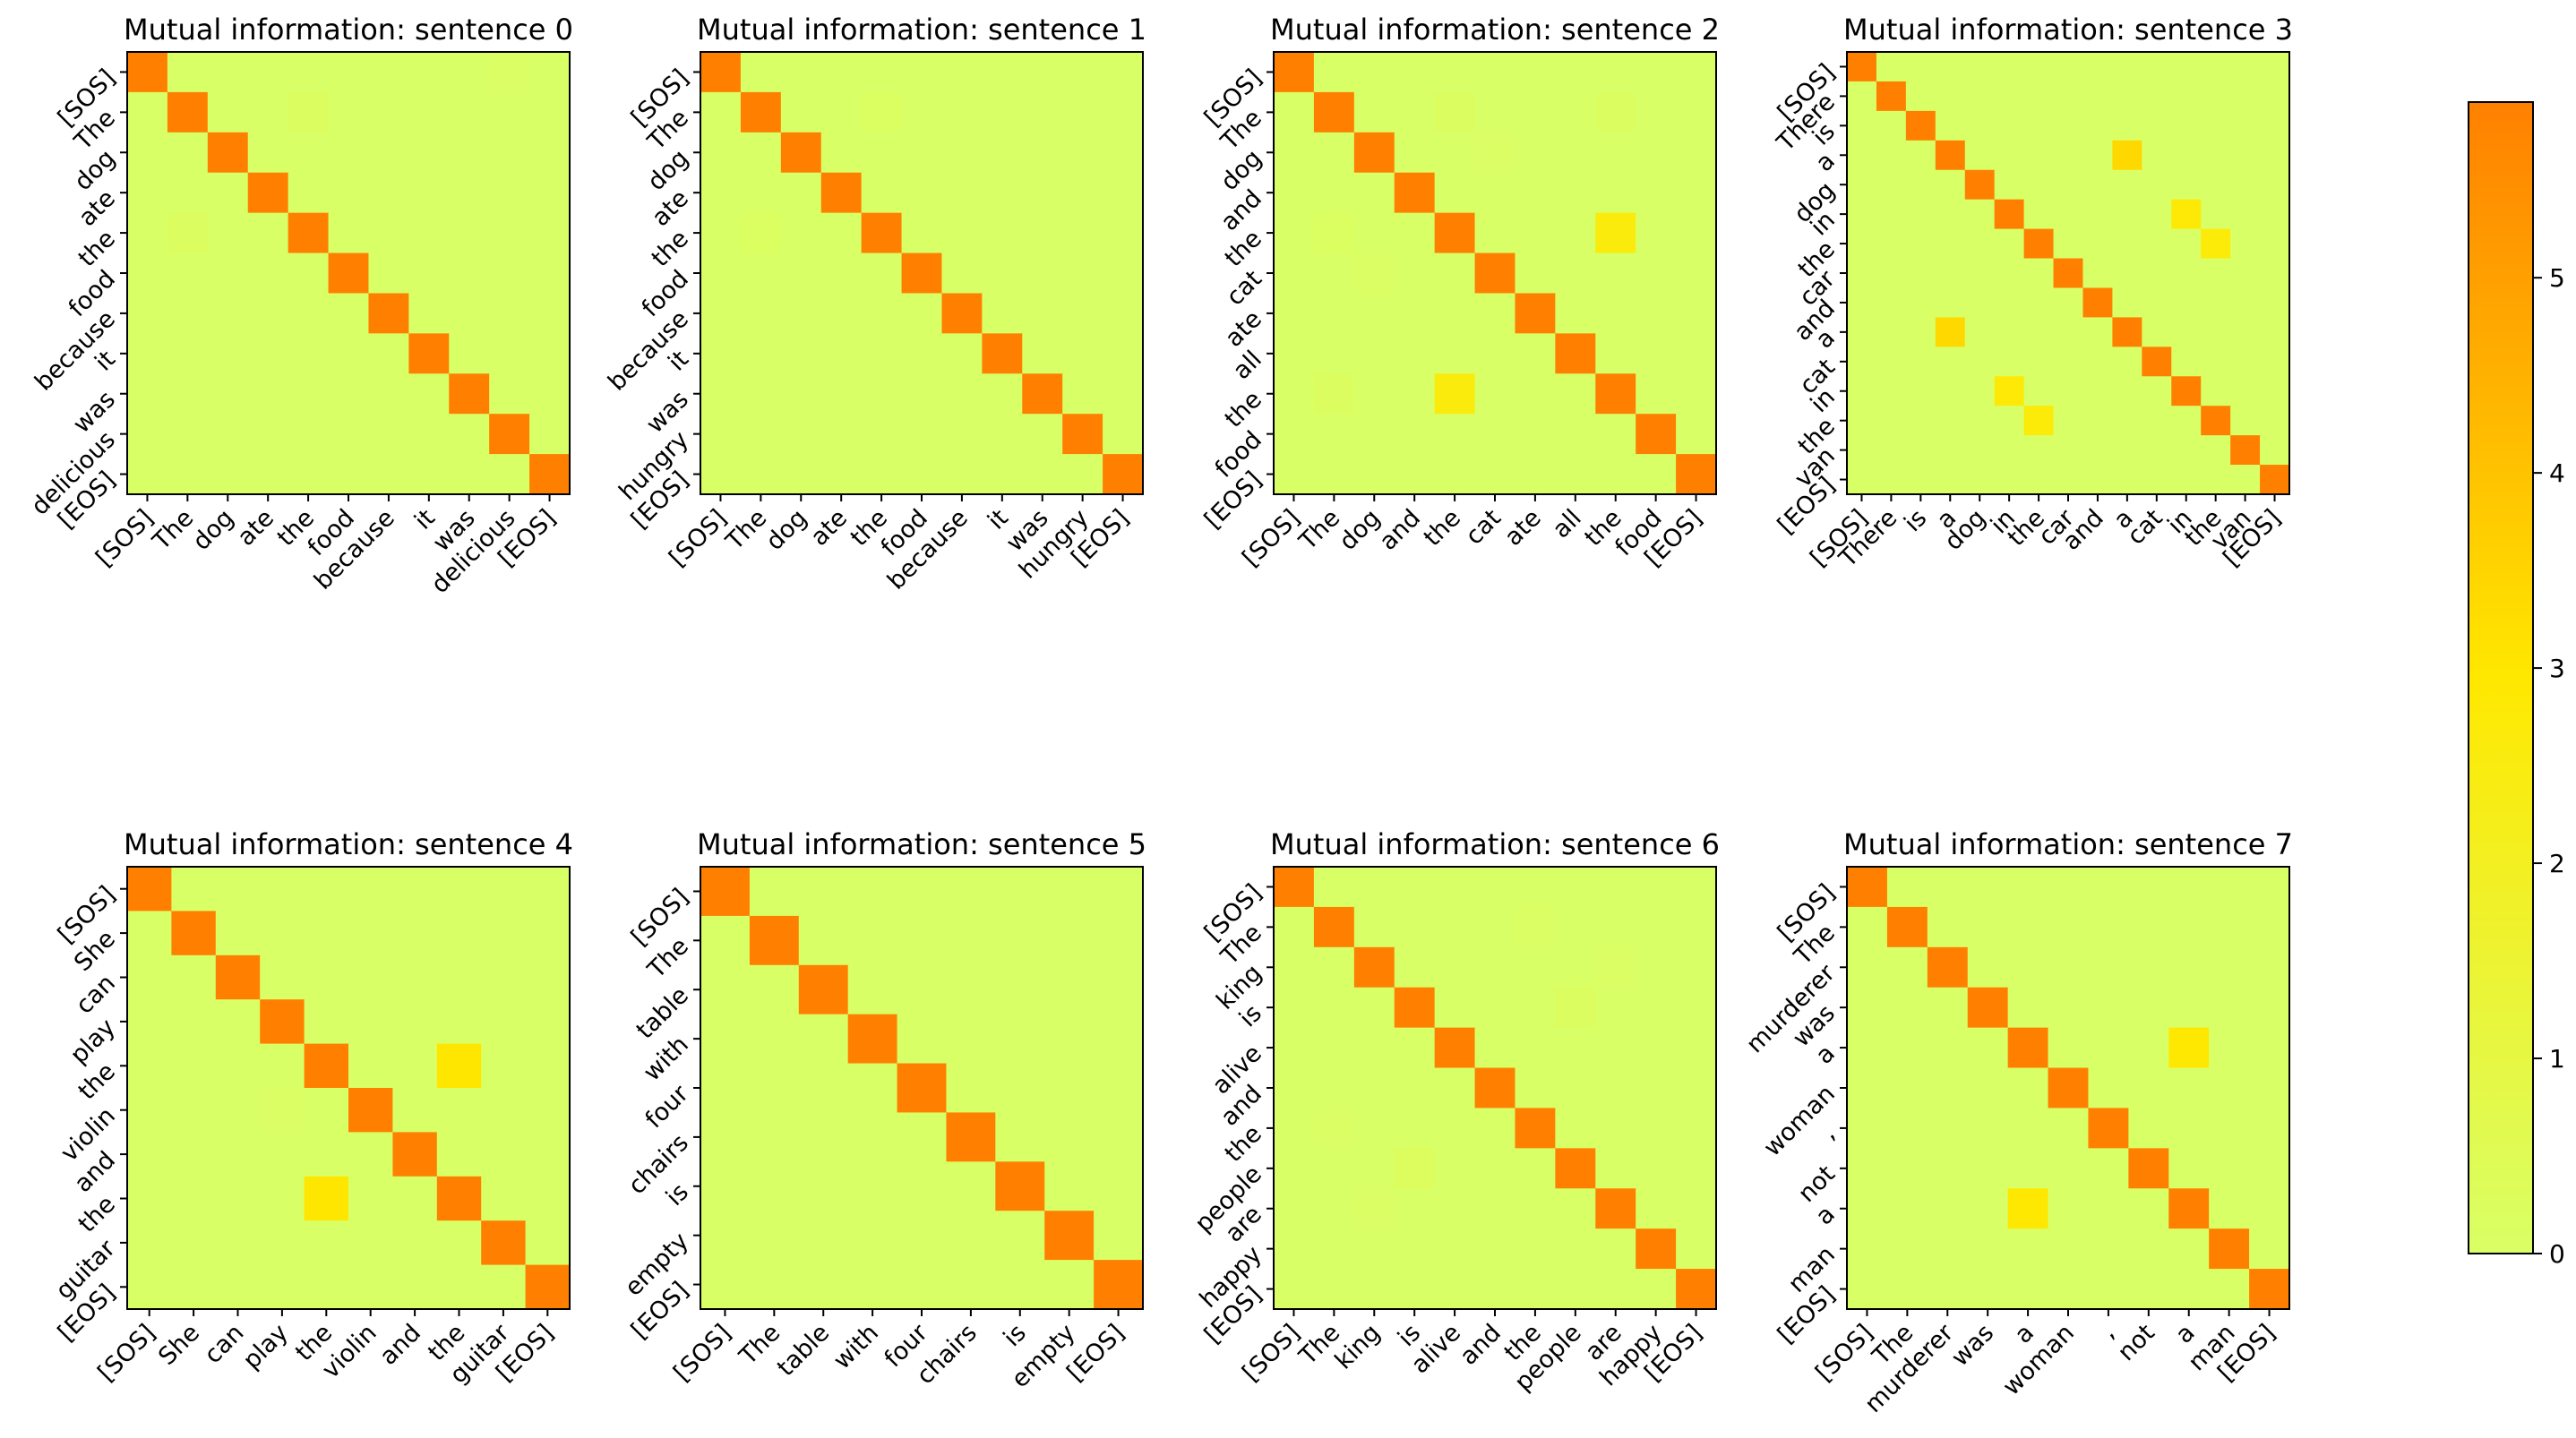 This screenshot has width=2576, height=1438. I want to click on colorbar-bar, so click(2501, 677).